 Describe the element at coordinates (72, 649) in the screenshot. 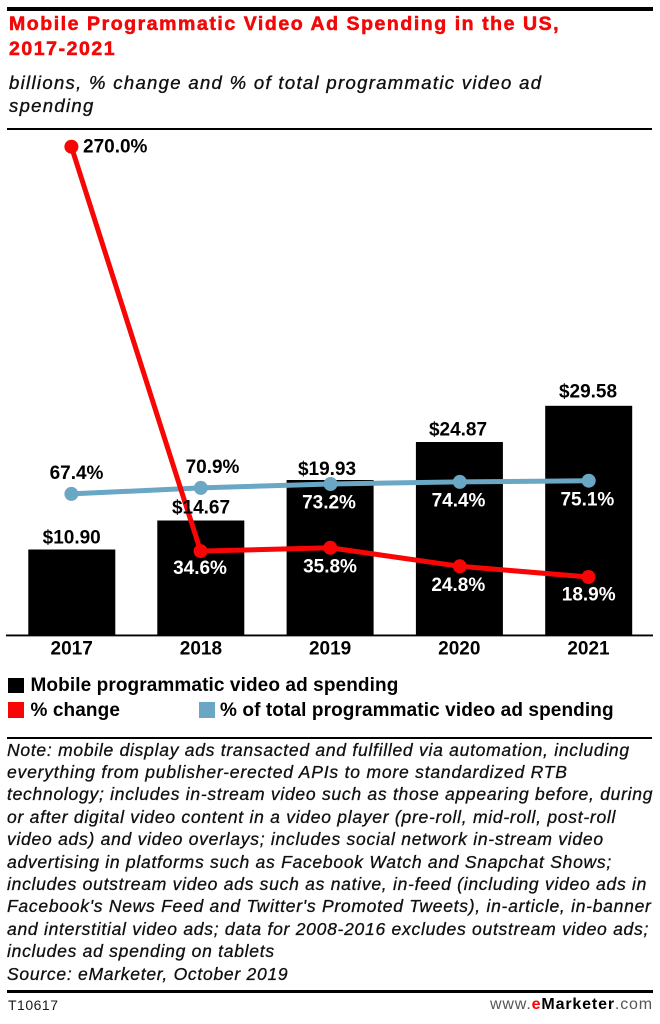

I see `svg-text: 2017` at that location.